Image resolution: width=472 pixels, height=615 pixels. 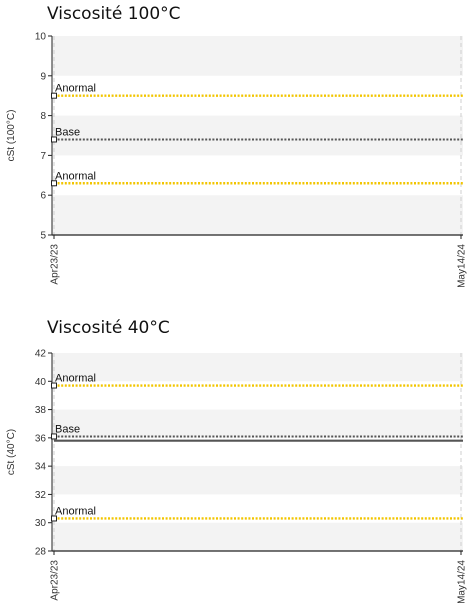 I want to click on y-tick-label: 36, so click(x=41, y=438).